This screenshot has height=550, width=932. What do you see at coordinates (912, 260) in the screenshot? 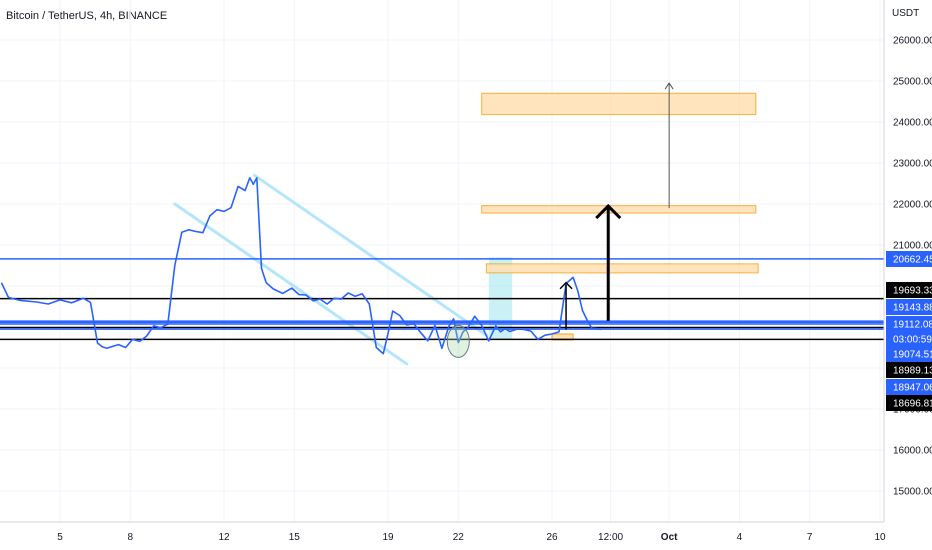
I see `price-tag-label: 20662.45` at bounding box center [912, 260].